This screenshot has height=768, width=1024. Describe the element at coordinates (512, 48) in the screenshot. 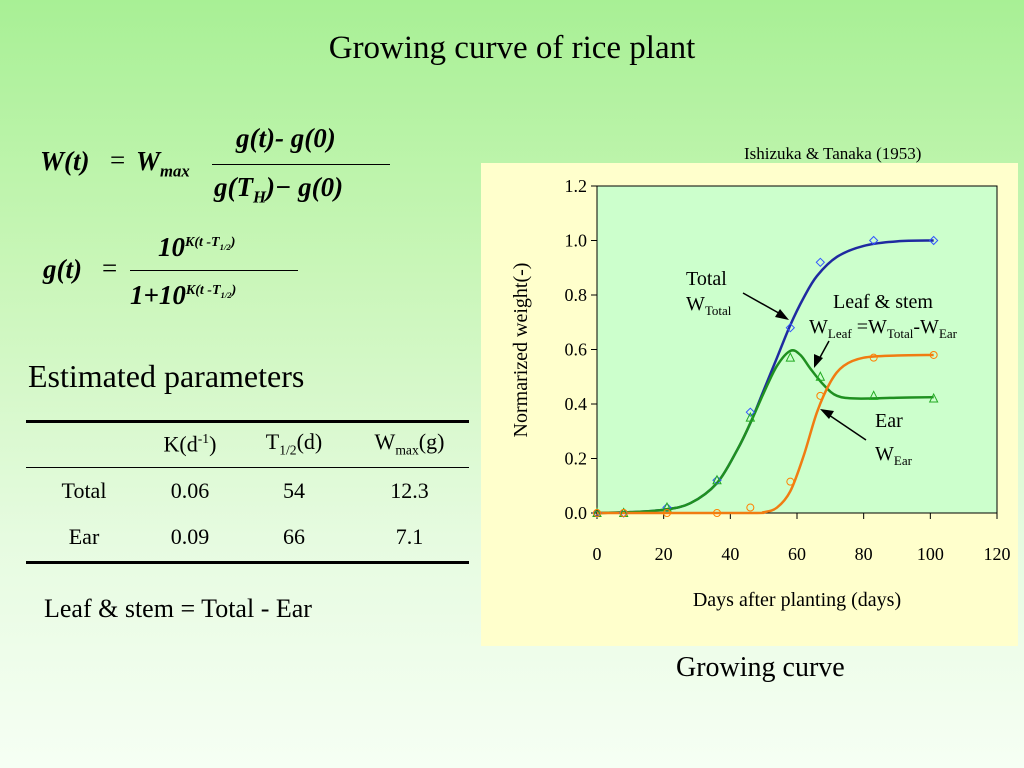

I see `slide-title: Growing curve of rice plant` at that location.